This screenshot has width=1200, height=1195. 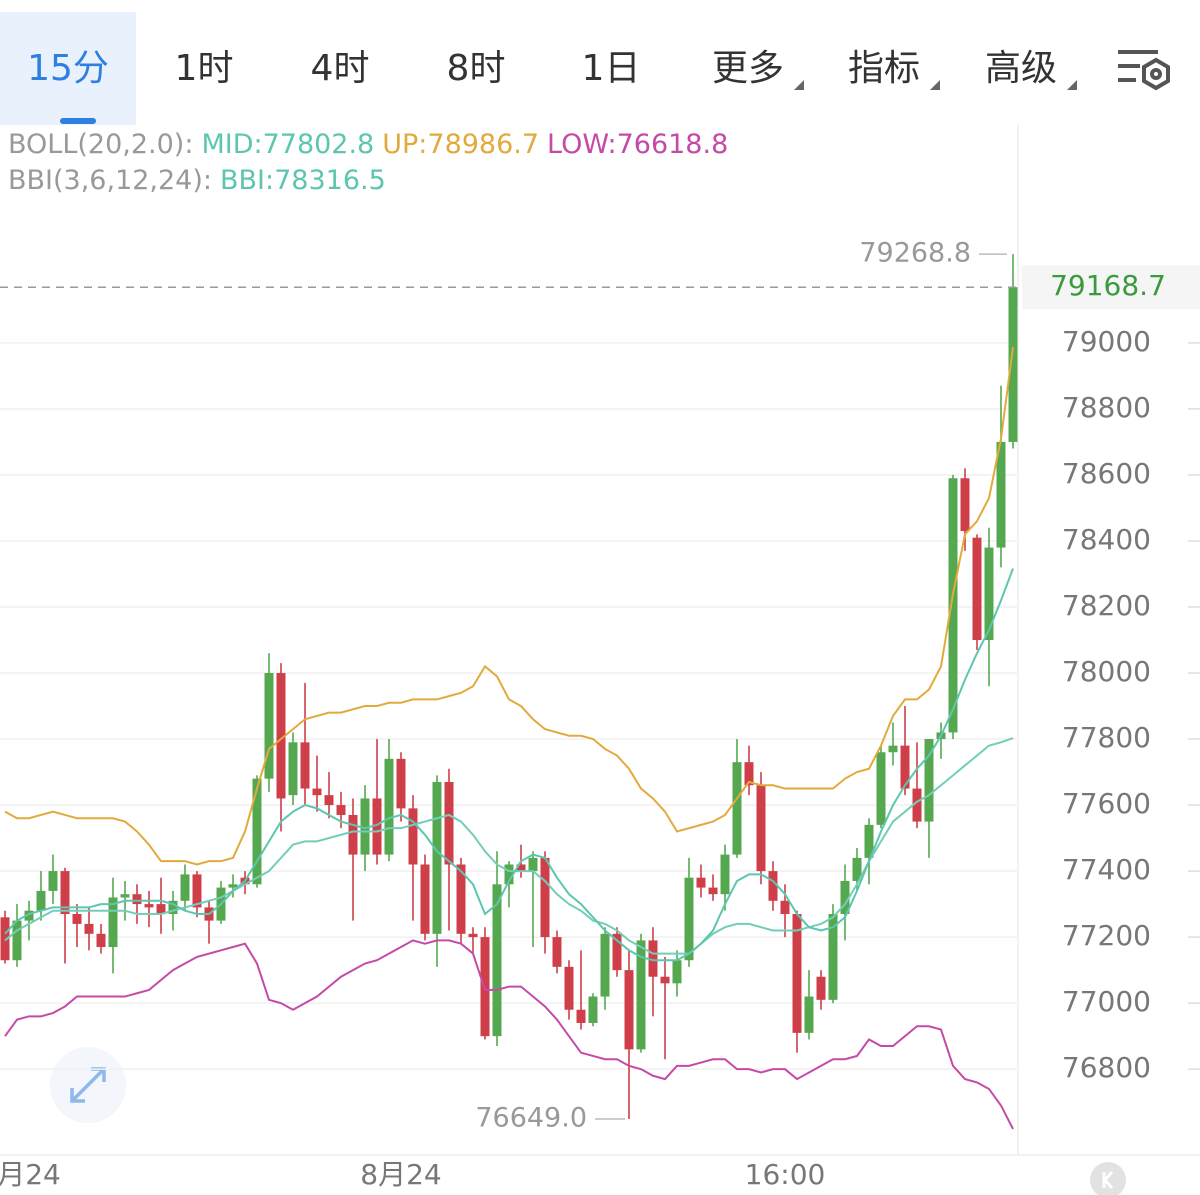 I want to click on tab-bar, so click(x=600, y=62).